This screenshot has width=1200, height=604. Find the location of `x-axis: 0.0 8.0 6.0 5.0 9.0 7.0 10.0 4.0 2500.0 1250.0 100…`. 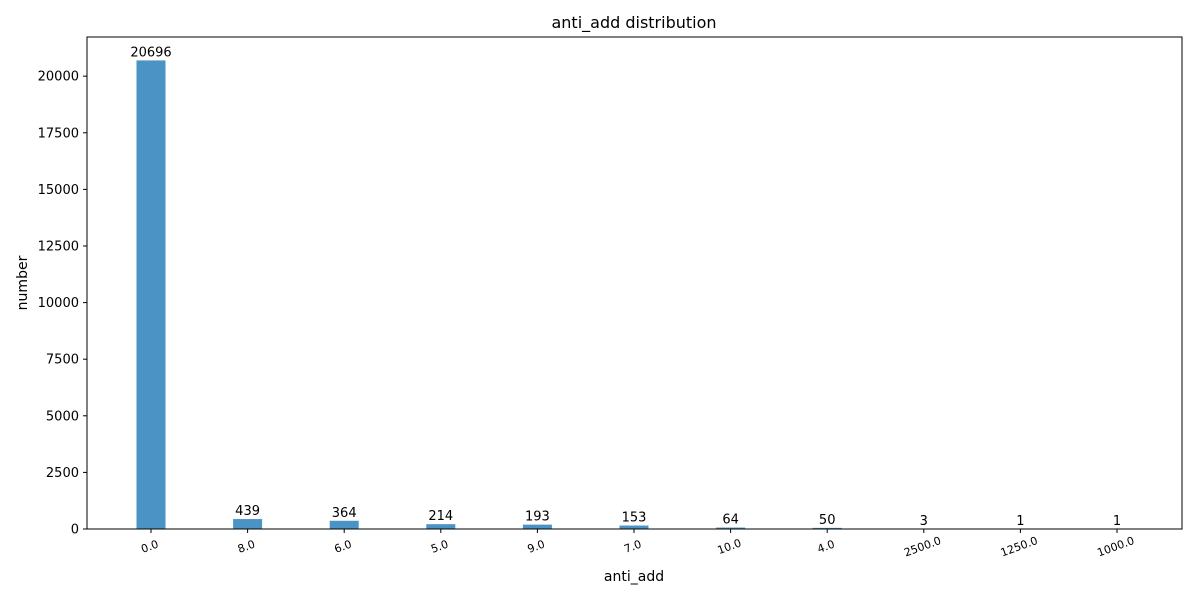

x-axis: 0.0 8.0 6.0 5.0 9.0 7.0 10.0 4.0 2500.0 1250.0 100… is located at coordinates (637, 544).